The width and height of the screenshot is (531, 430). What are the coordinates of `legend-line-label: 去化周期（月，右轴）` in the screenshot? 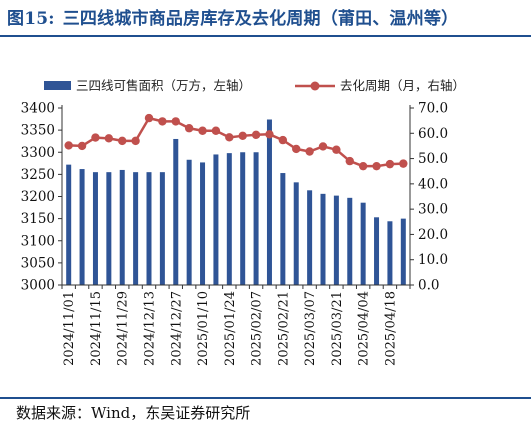 It's located at (402, 85).